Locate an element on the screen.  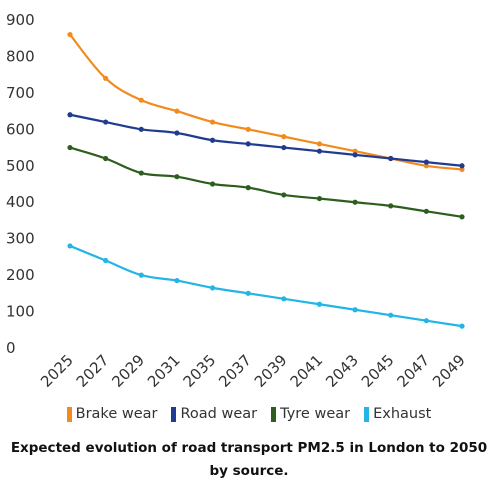
y-tick-label: 500 is located at coordinates (20, 166).